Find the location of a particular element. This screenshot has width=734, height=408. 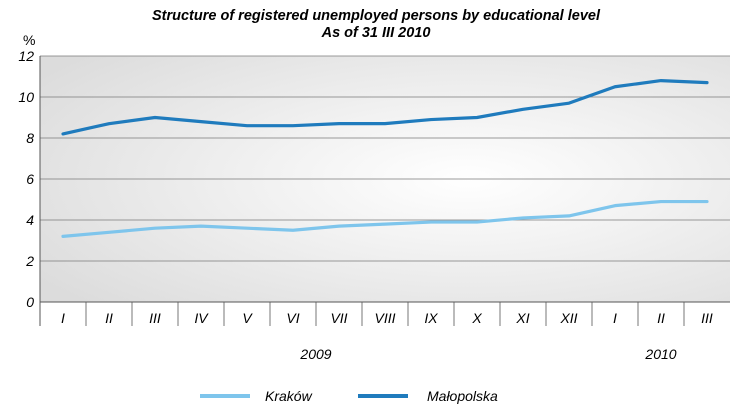

year-labels: 2009 2010 is located at coordinates (487, 354).